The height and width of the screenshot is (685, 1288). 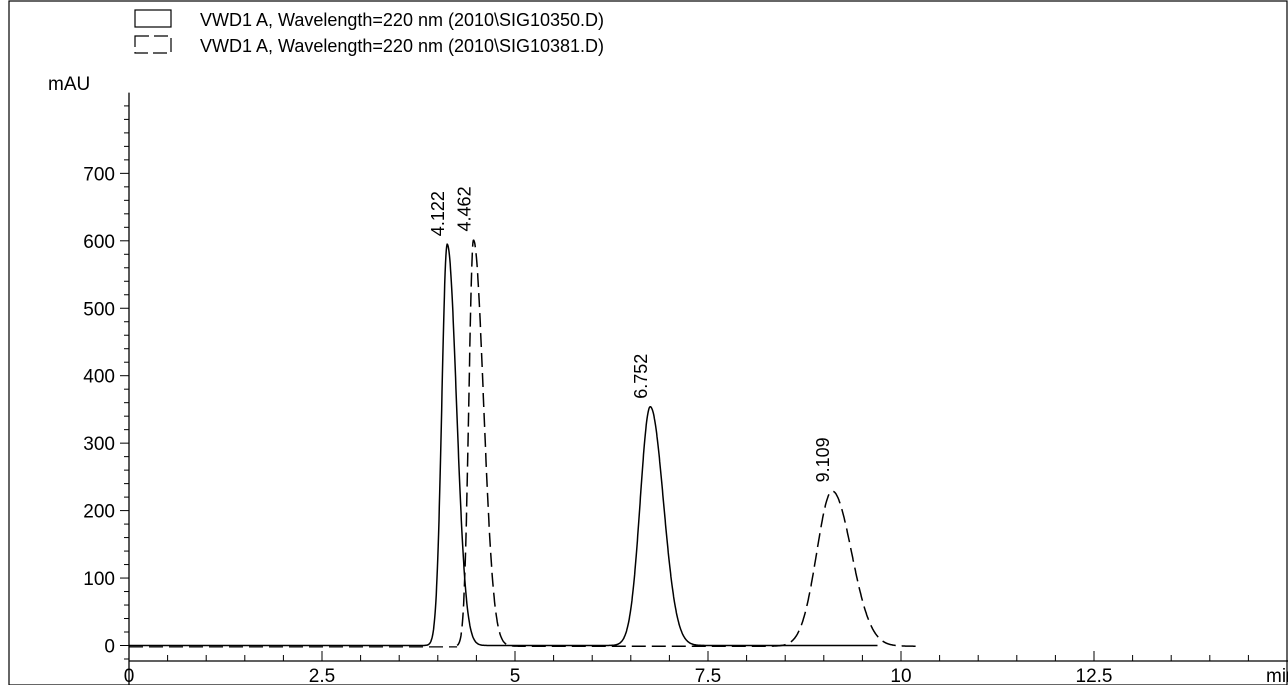 I want to click on x-axis-label: min, so click(x=1277, y=675).